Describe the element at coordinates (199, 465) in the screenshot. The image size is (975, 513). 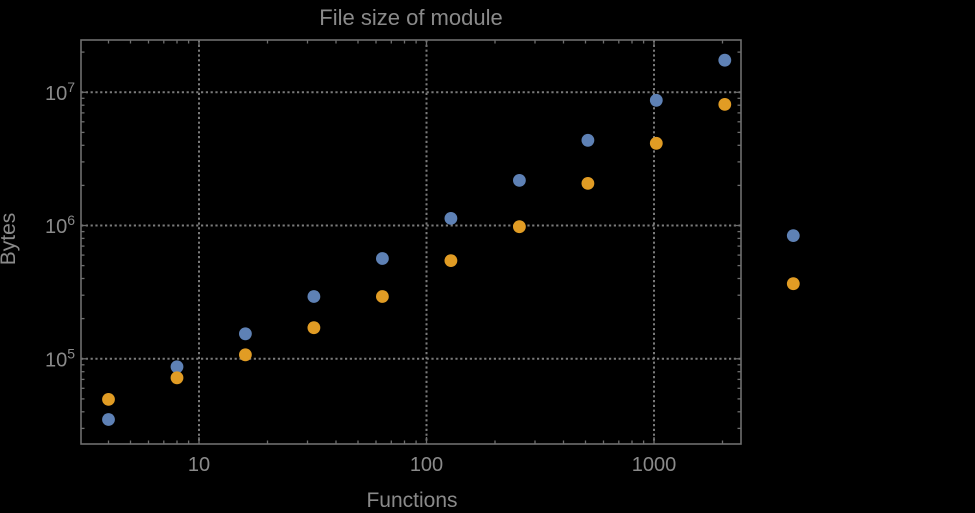
I see `x-tick-label: 10` at that location.